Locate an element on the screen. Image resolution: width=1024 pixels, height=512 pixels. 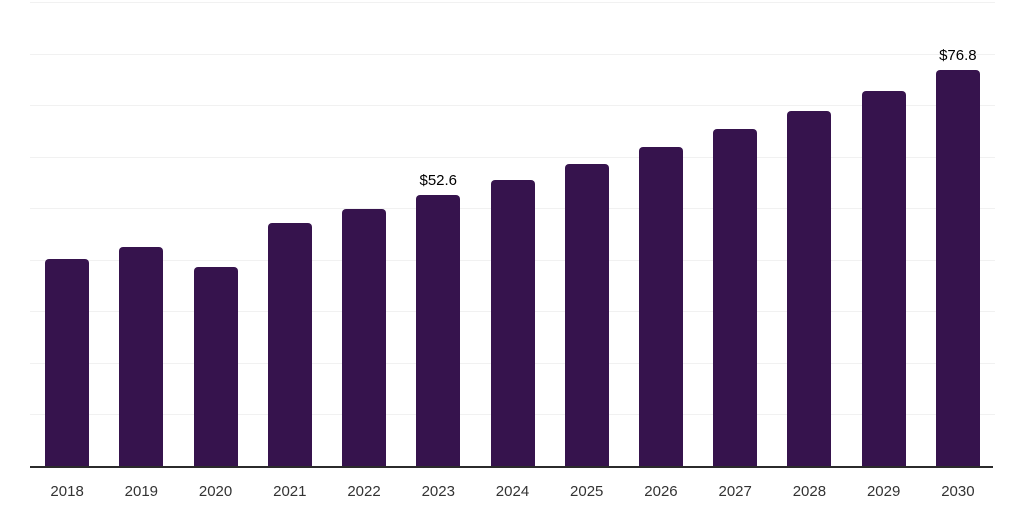
bar-2020 is located at coordinates (215, 366).